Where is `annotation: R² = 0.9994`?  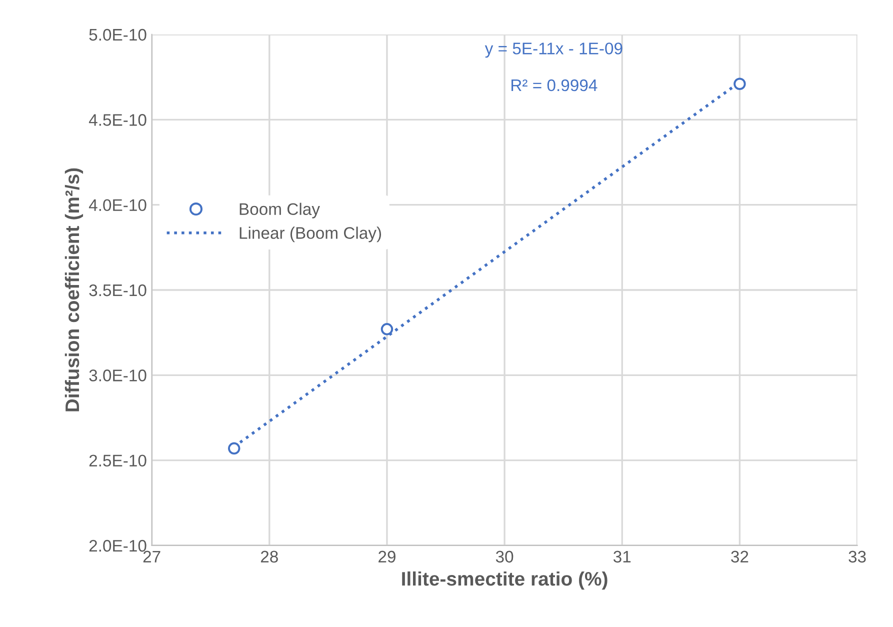 annotation: R² = 0.9994 is located at coordinates (555, 85).